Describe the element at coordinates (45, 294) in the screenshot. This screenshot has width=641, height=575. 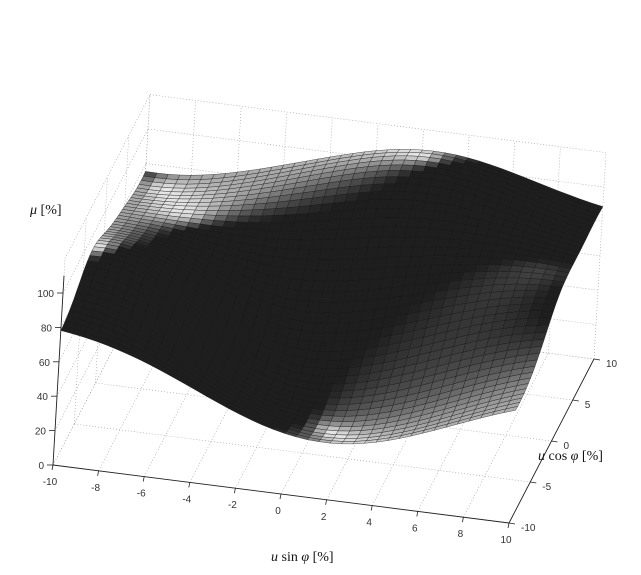
I see `z-tick-label: 100` at that location.